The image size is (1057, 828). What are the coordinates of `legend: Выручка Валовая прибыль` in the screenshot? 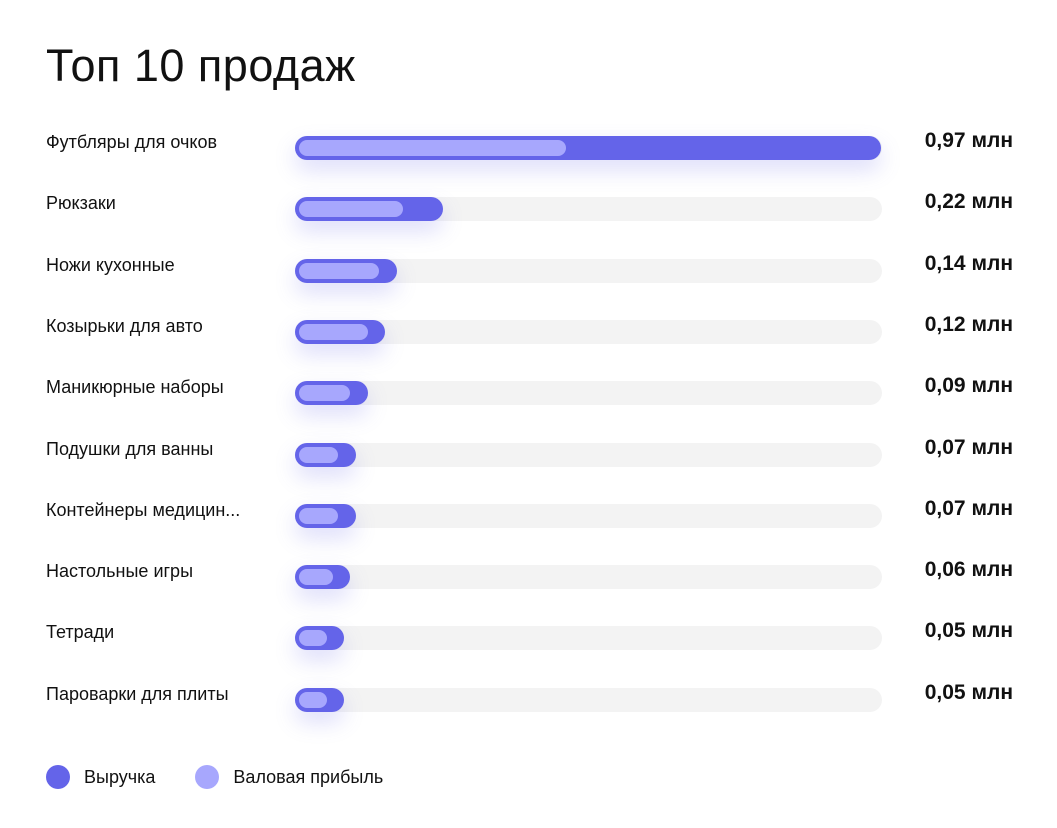 It's located at (214, 777).